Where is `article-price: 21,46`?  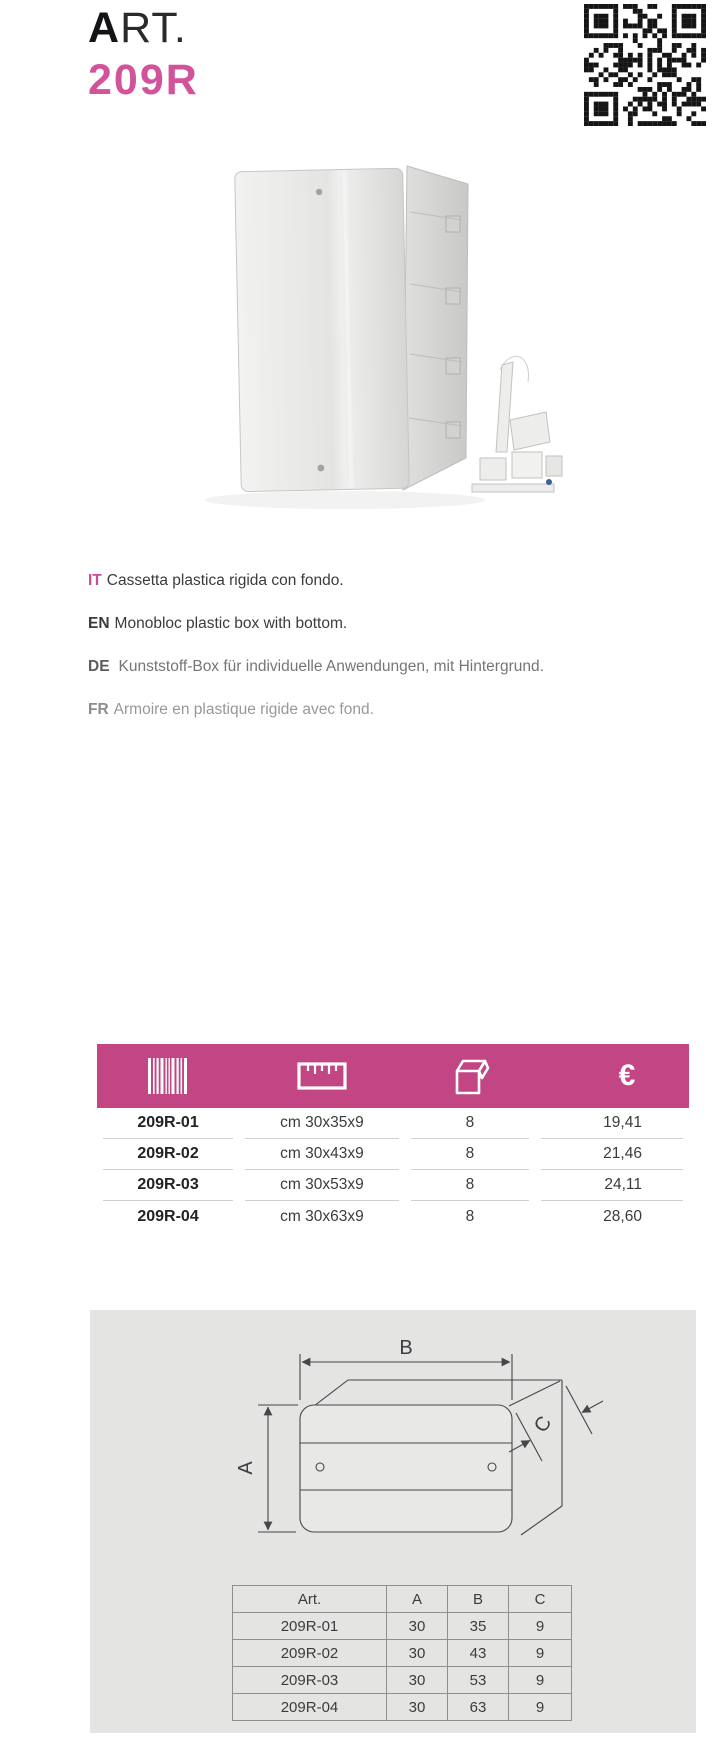
article-price: 21,46 is located at coordinates (612, 1154).